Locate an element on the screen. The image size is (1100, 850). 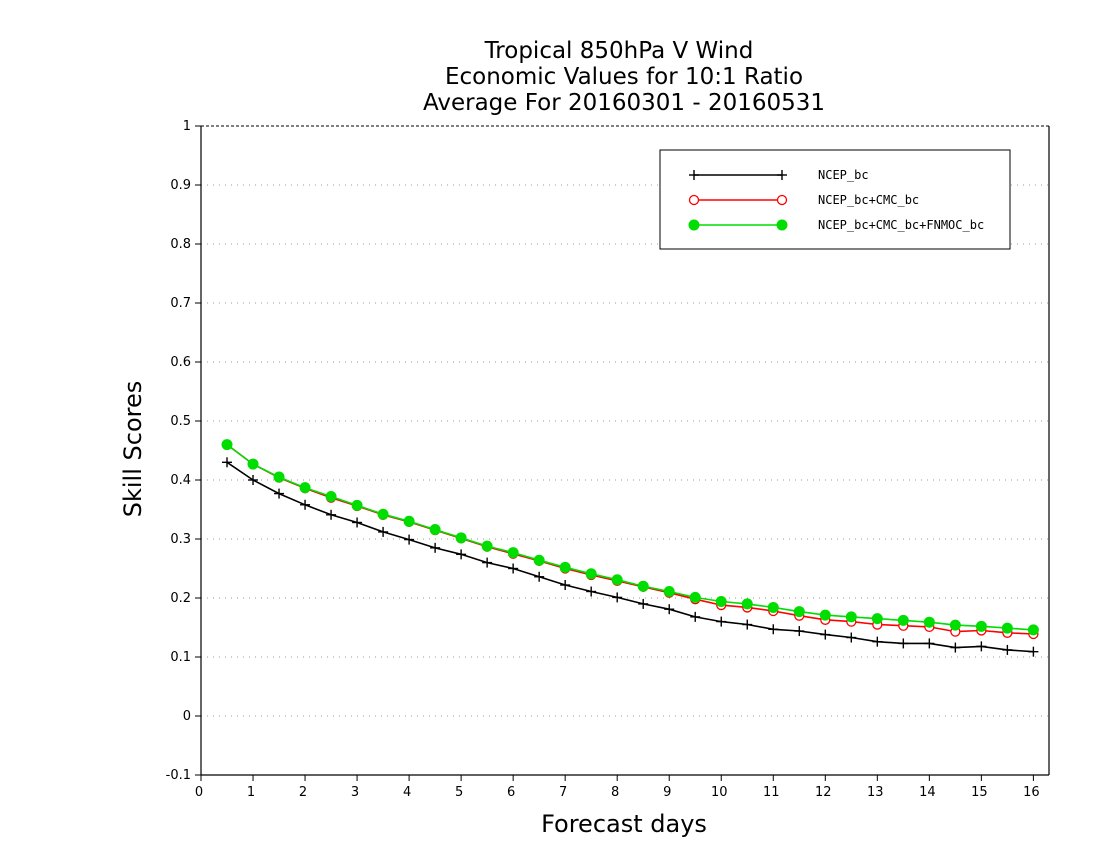
x-tick-label: 8 is located at coordinates (615, 792).